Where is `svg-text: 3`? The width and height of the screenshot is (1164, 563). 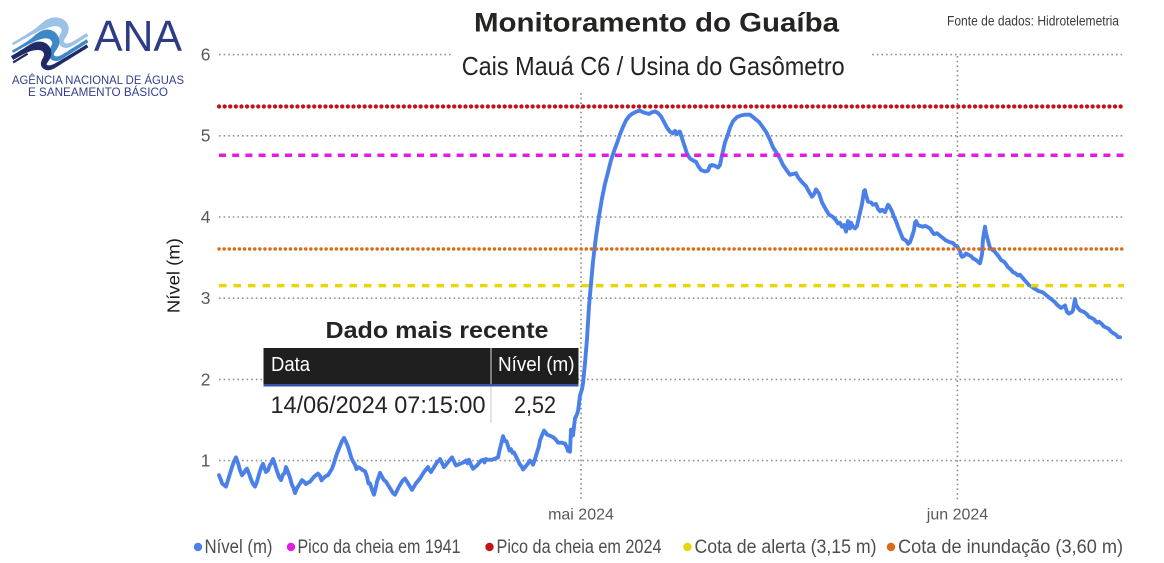
svg-text: 3 is located at coordinates (206, 298).